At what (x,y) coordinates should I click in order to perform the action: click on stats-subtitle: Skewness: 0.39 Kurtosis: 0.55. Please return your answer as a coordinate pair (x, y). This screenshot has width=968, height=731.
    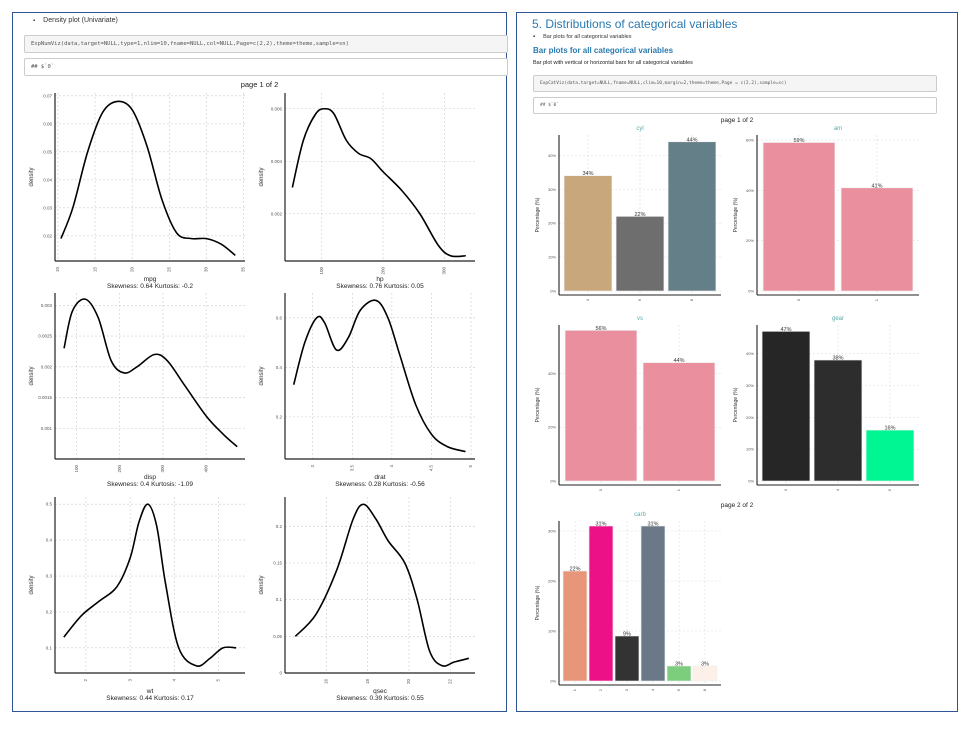
    Looking at the image, I should click on (380, 698).